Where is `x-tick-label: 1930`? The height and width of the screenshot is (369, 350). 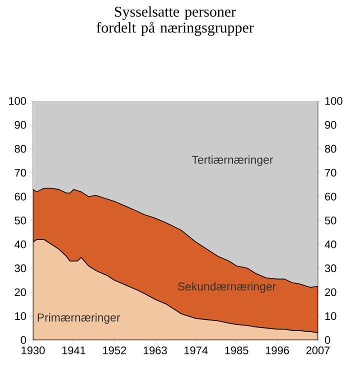
x-tick-label: 1930 is located at coordinates (33, 350).